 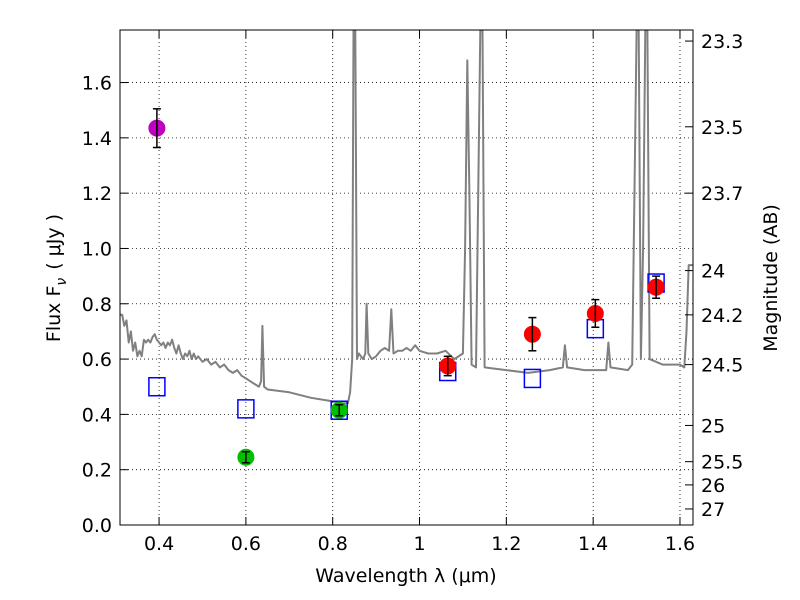 I want to click on x-tick-label: 1.6, so click(x=680, y=544).